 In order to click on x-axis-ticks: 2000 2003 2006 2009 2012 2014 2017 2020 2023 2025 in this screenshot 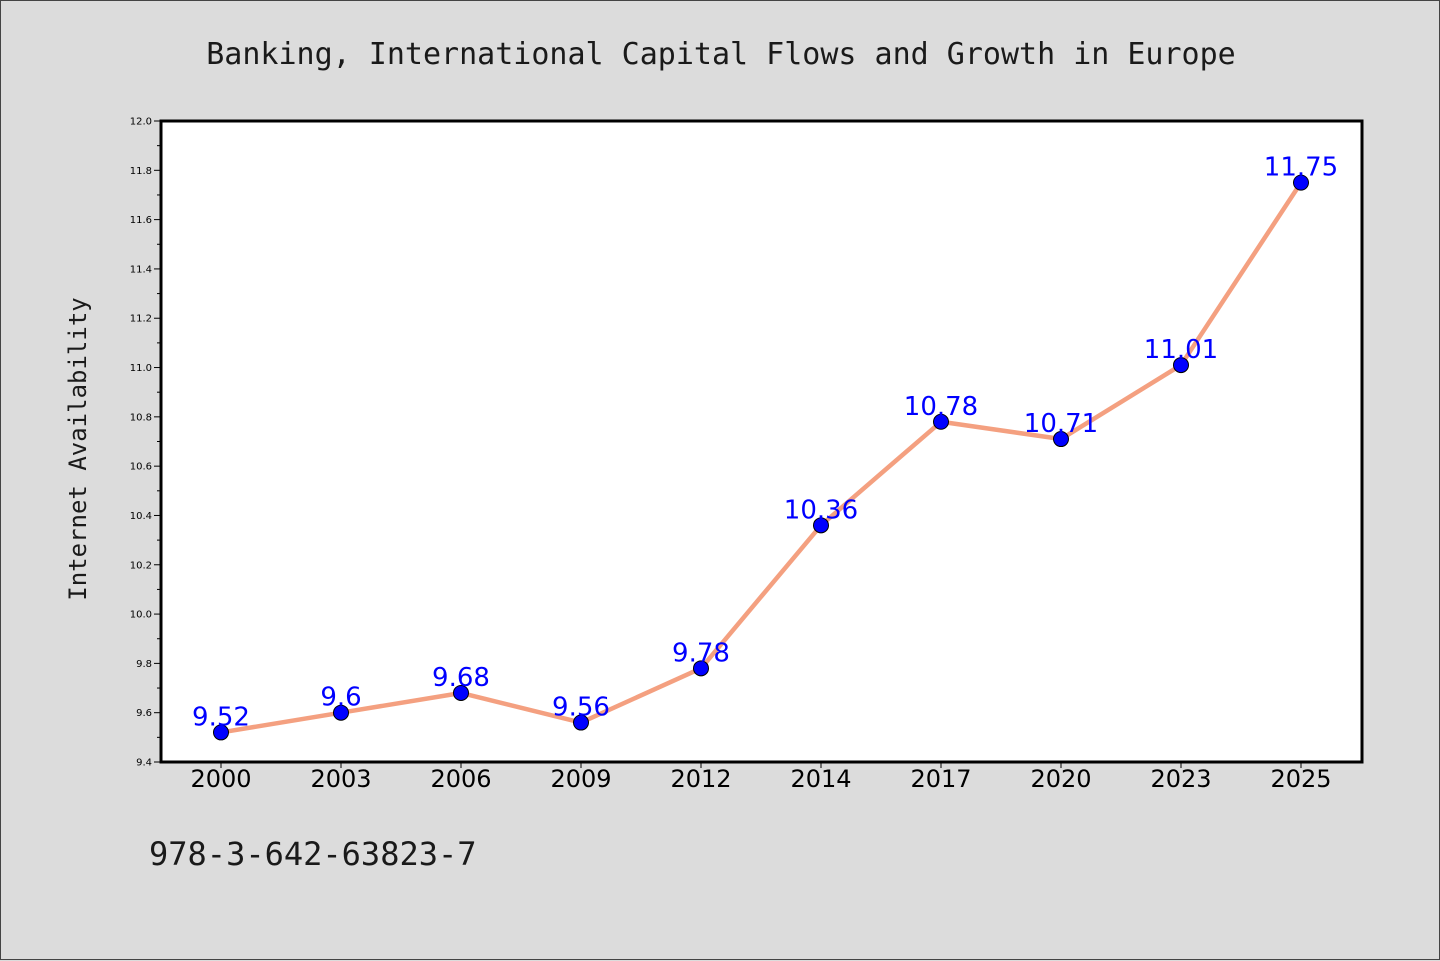, I will do `click(761, 777)`.